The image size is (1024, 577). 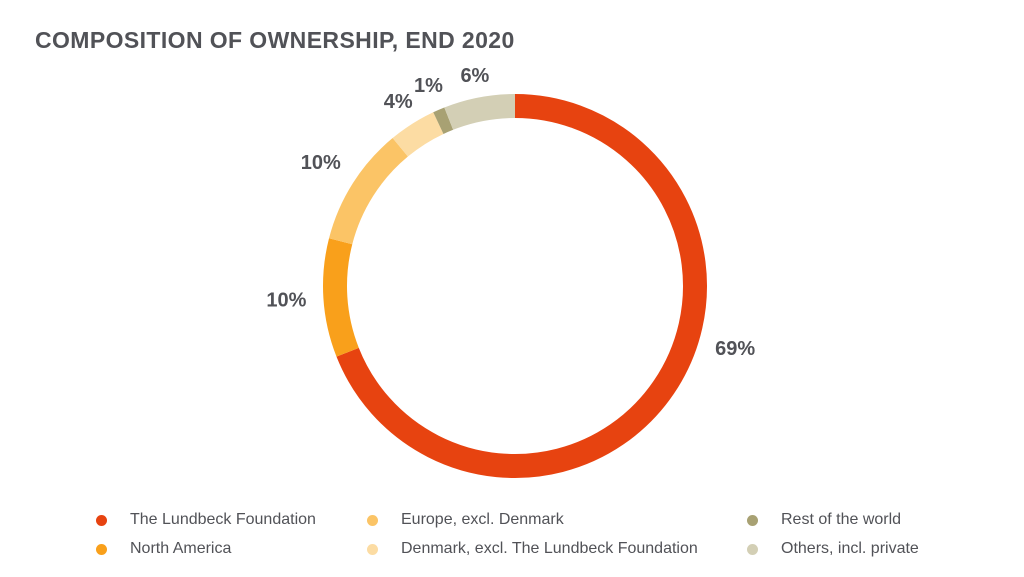 I want to click on legend-label: The Lundbeck Foundation, so click(x=223, y=519).